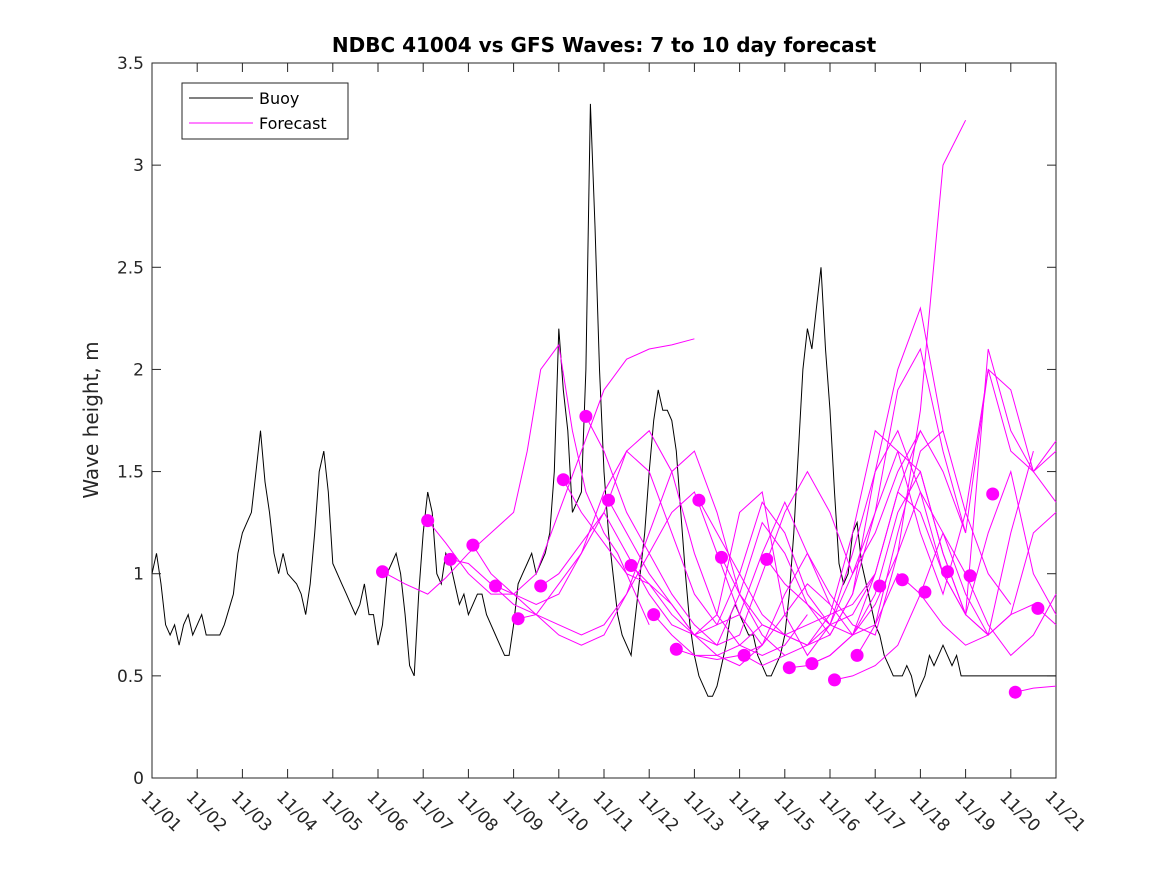 This screenshot has width=1167, height=875. Describe the element at coordinates (293, 123) in the screenshot. I see `legend-forecast-label: Forecast` at that location.